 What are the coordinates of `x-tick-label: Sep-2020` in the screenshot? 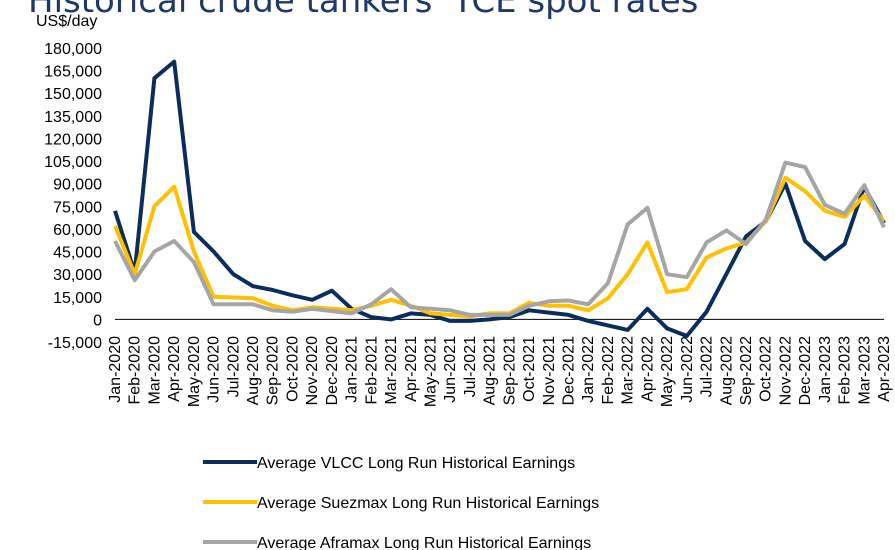 It's located at (273, 370).